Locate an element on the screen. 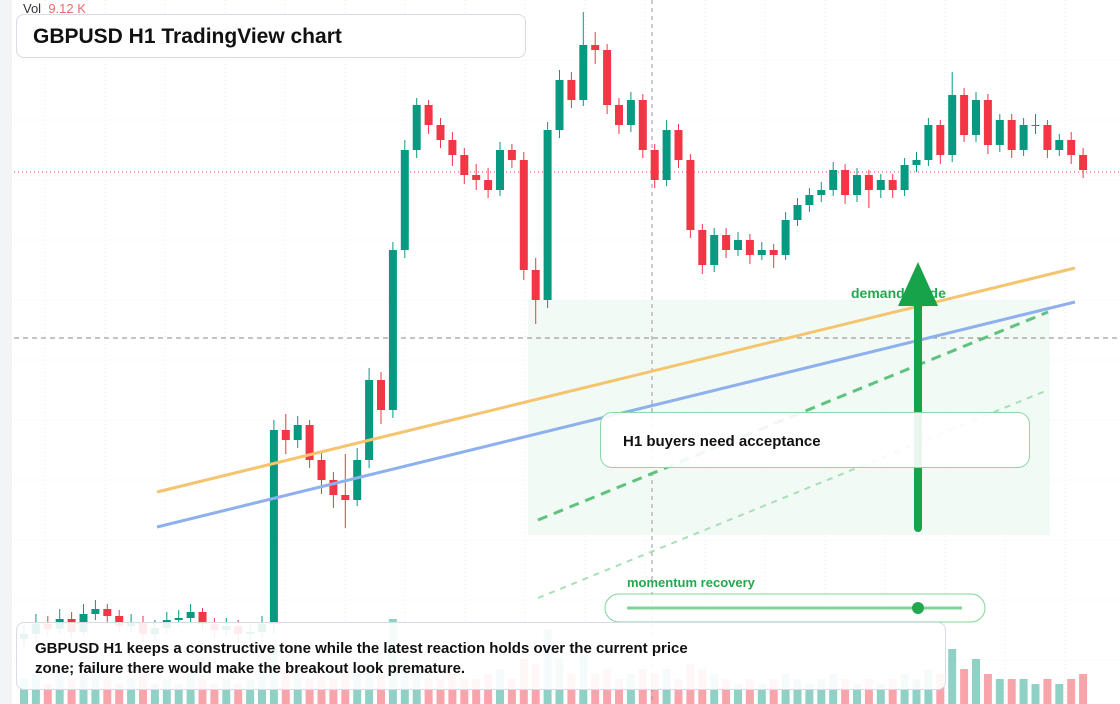 The width and height of the screenshot is (1120, 704). volume-label: Vol is located at coordinates (32, 8).